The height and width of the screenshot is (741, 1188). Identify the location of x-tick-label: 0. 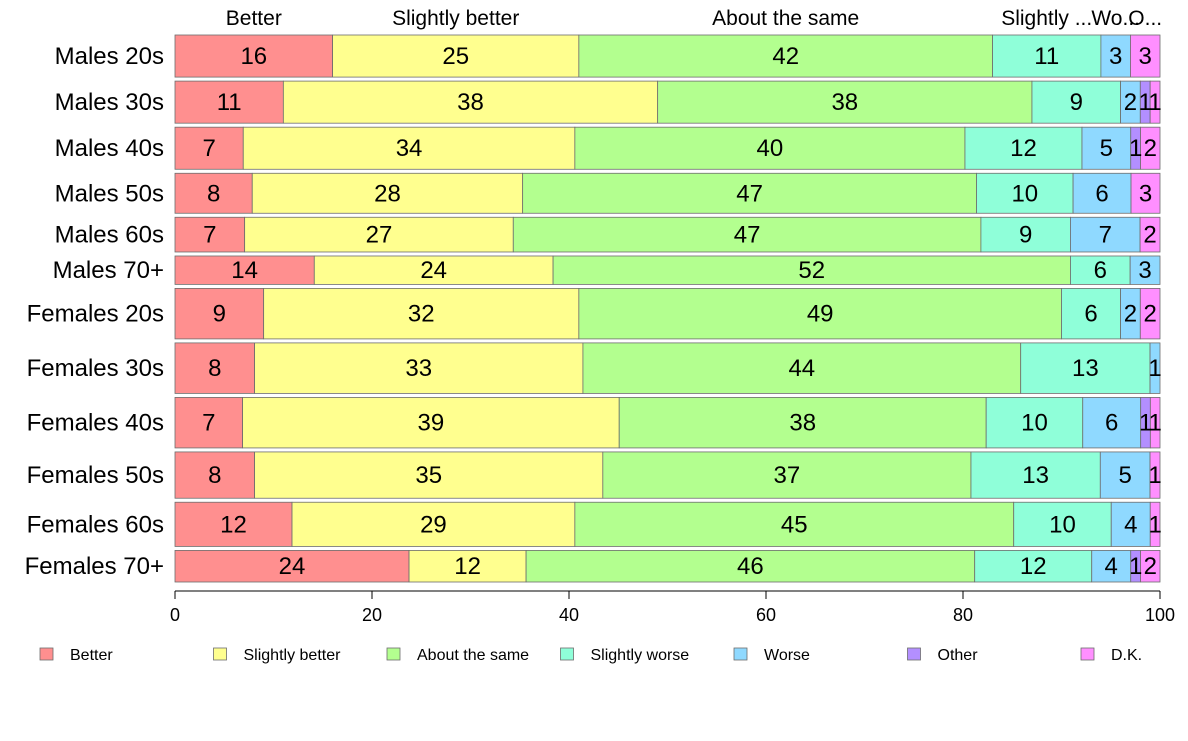
(175, 615).